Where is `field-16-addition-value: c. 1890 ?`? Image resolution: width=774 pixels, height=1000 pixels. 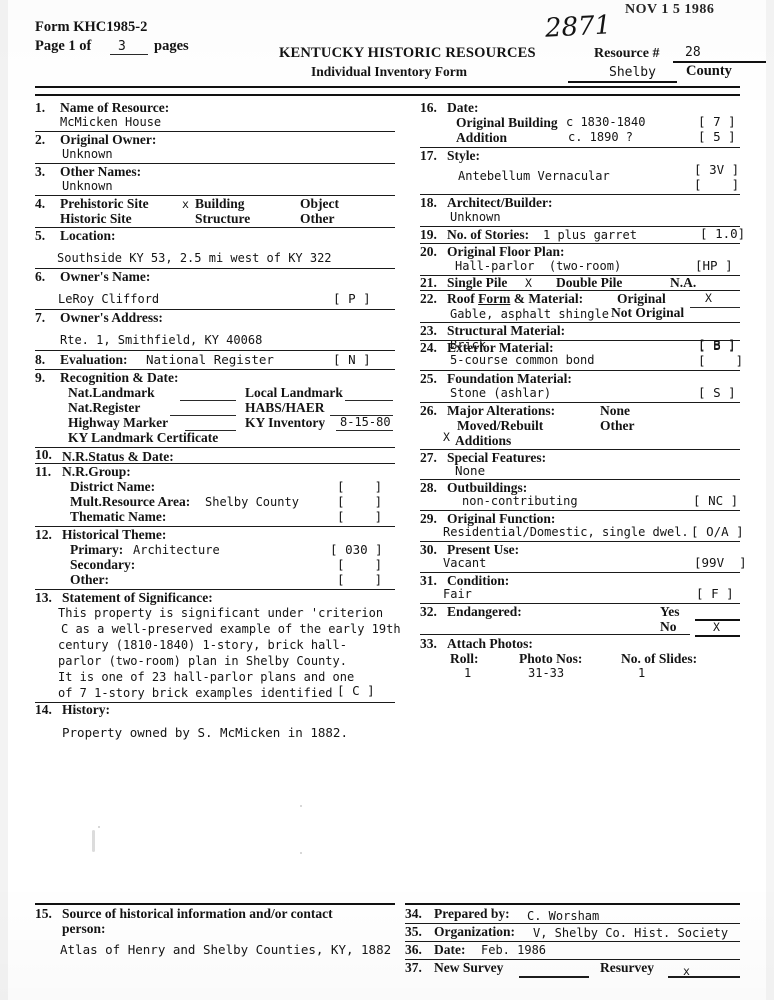 field-16-addition-value: c. 1890 ? is located at coordinates (601, 137).